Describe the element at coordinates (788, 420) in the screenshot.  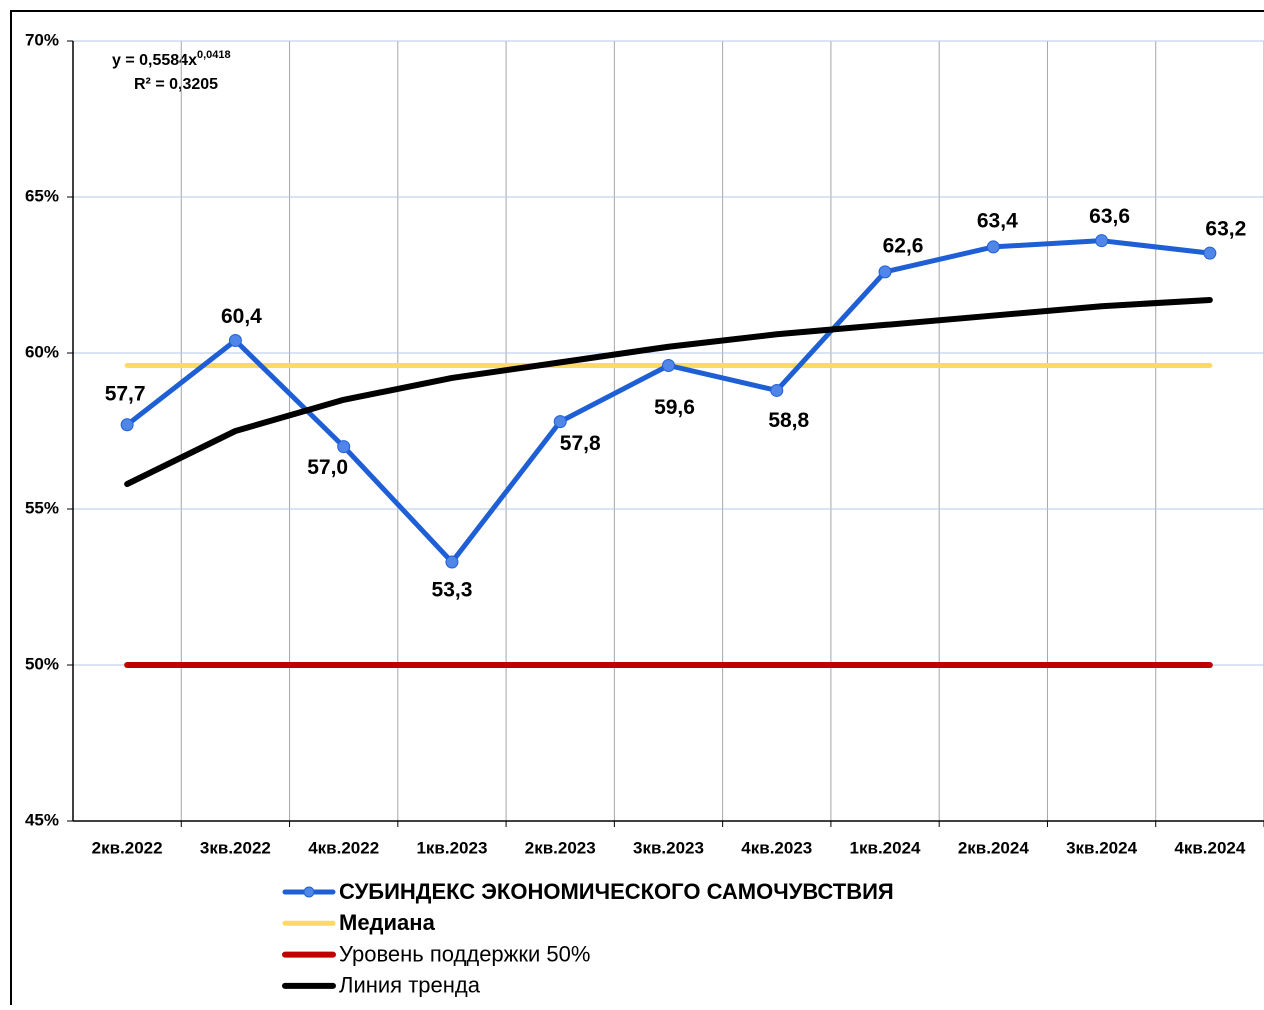
I see `data-label: 58,8` at that location.